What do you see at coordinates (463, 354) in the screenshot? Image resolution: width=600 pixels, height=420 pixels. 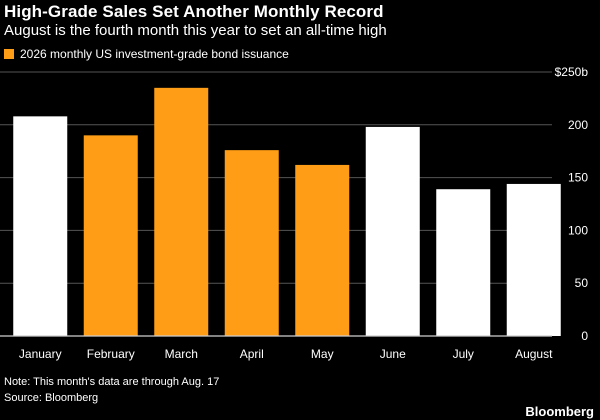 I see `x-tick-label: July` at bounding box center [463, 354].